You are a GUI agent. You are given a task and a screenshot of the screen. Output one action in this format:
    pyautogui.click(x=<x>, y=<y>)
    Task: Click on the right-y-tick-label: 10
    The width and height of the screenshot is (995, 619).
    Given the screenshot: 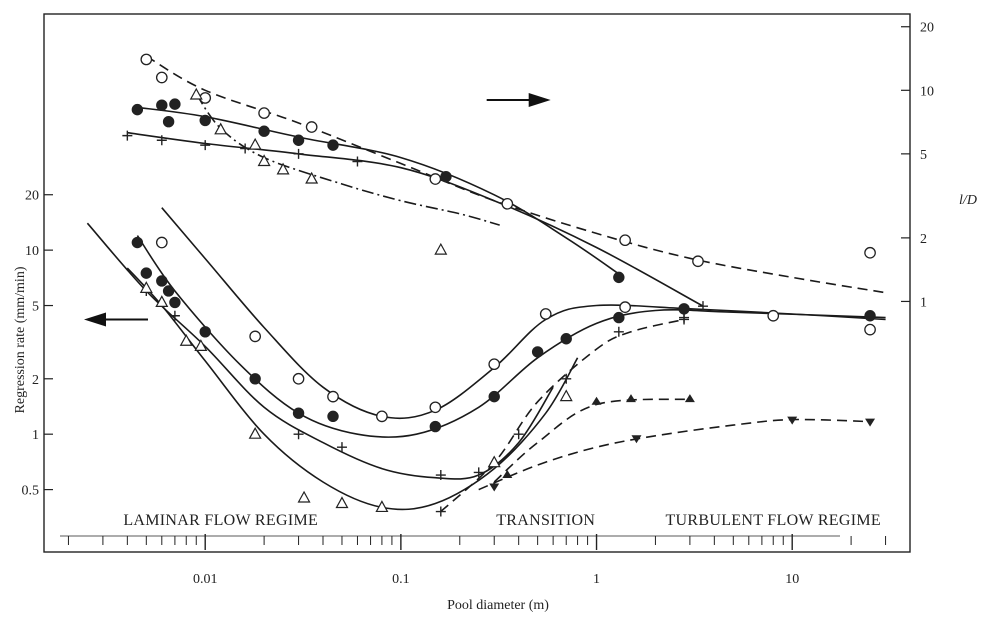 What is the action you would take?
    pyautogui.click(x=927, y=91)
    